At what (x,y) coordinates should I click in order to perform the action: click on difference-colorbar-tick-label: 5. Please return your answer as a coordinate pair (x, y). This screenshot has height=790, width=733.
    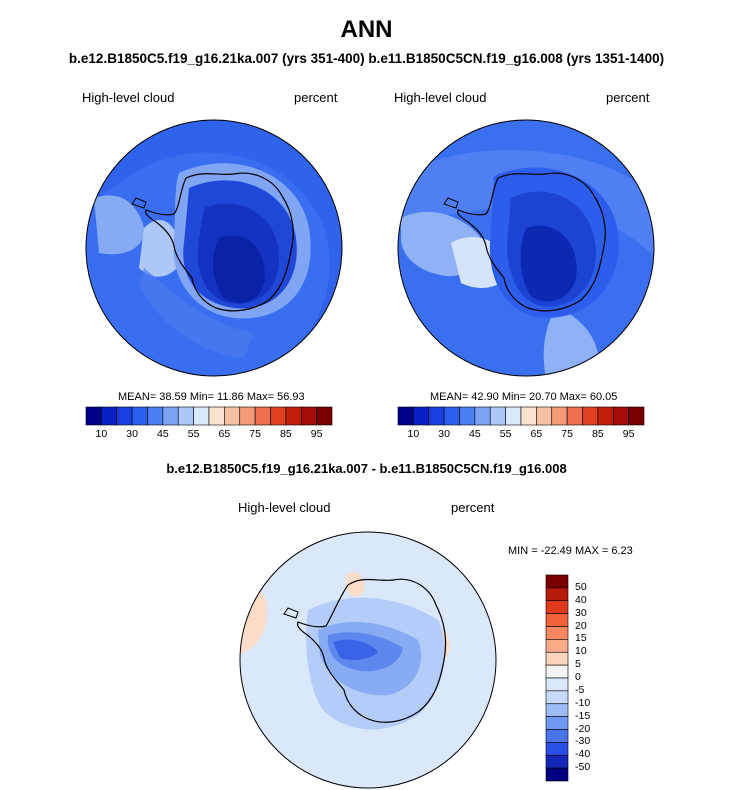
    Looking at the image, I should click on (578, 664).